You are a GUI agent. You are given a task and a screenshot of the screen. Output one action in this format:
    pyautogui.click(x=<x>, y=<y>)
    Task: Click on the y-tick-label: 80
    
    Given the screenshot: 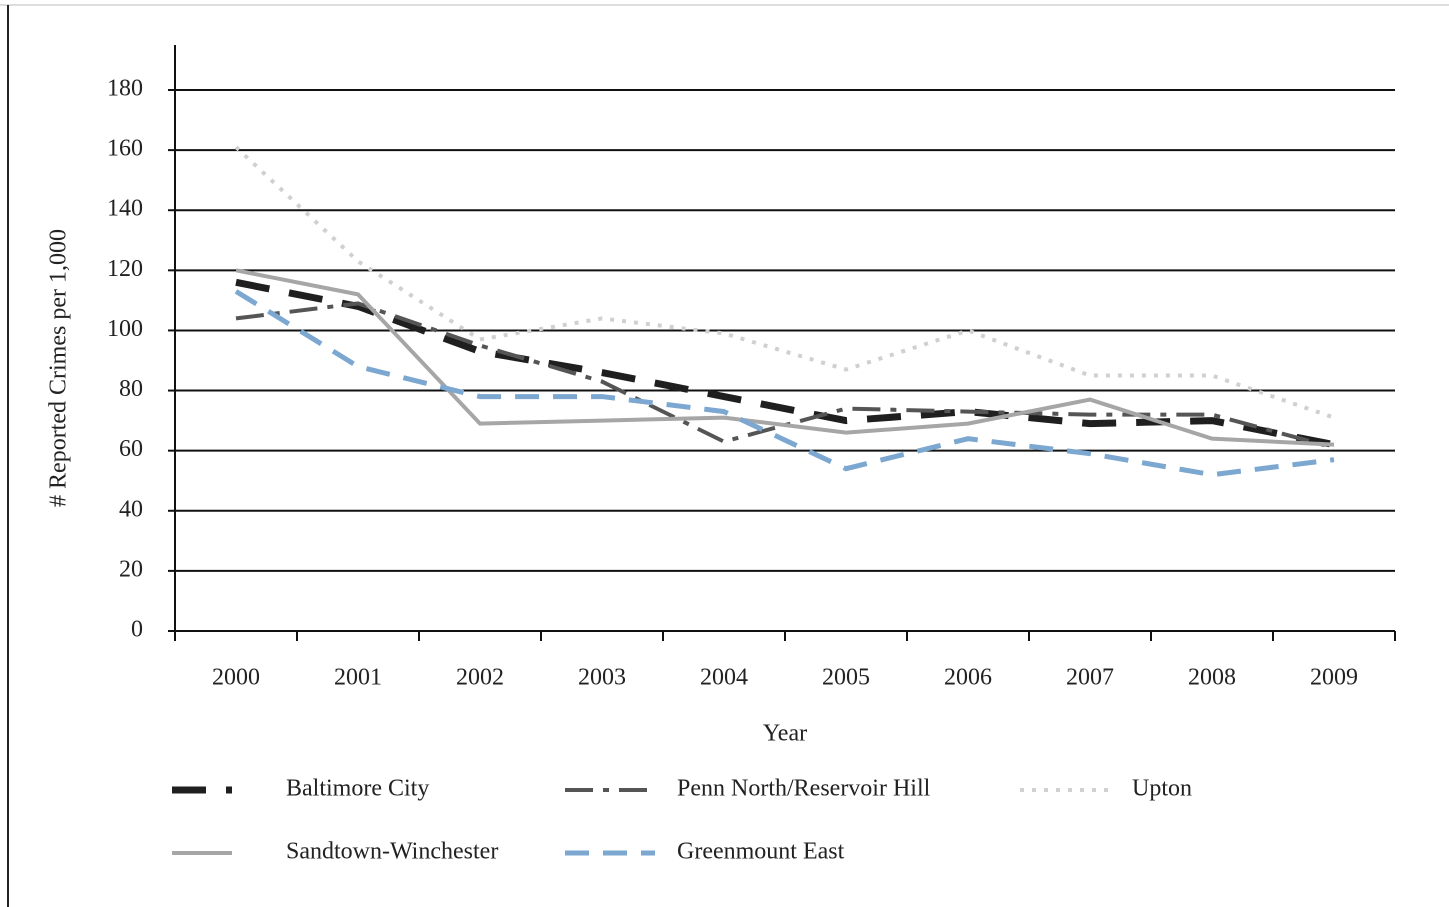 What is the action you would take?
    pyautogui.click(x=131, y=389)
    